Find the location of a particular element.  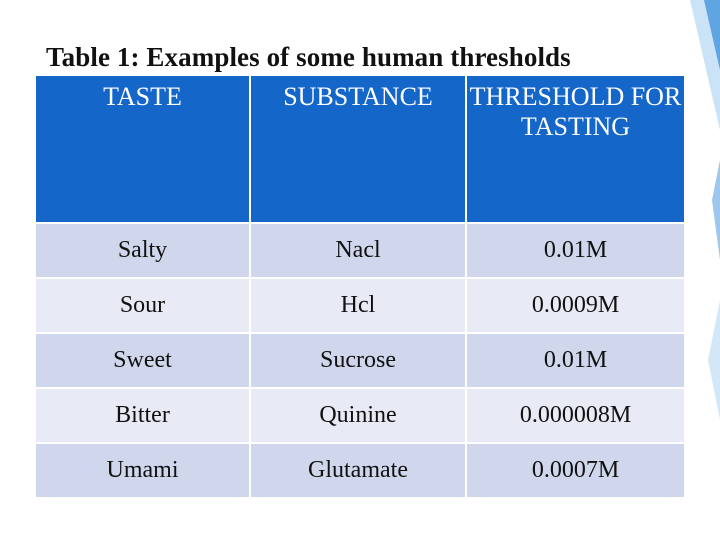

cell-substance: Glutamate is located at coordinates (359, 469).